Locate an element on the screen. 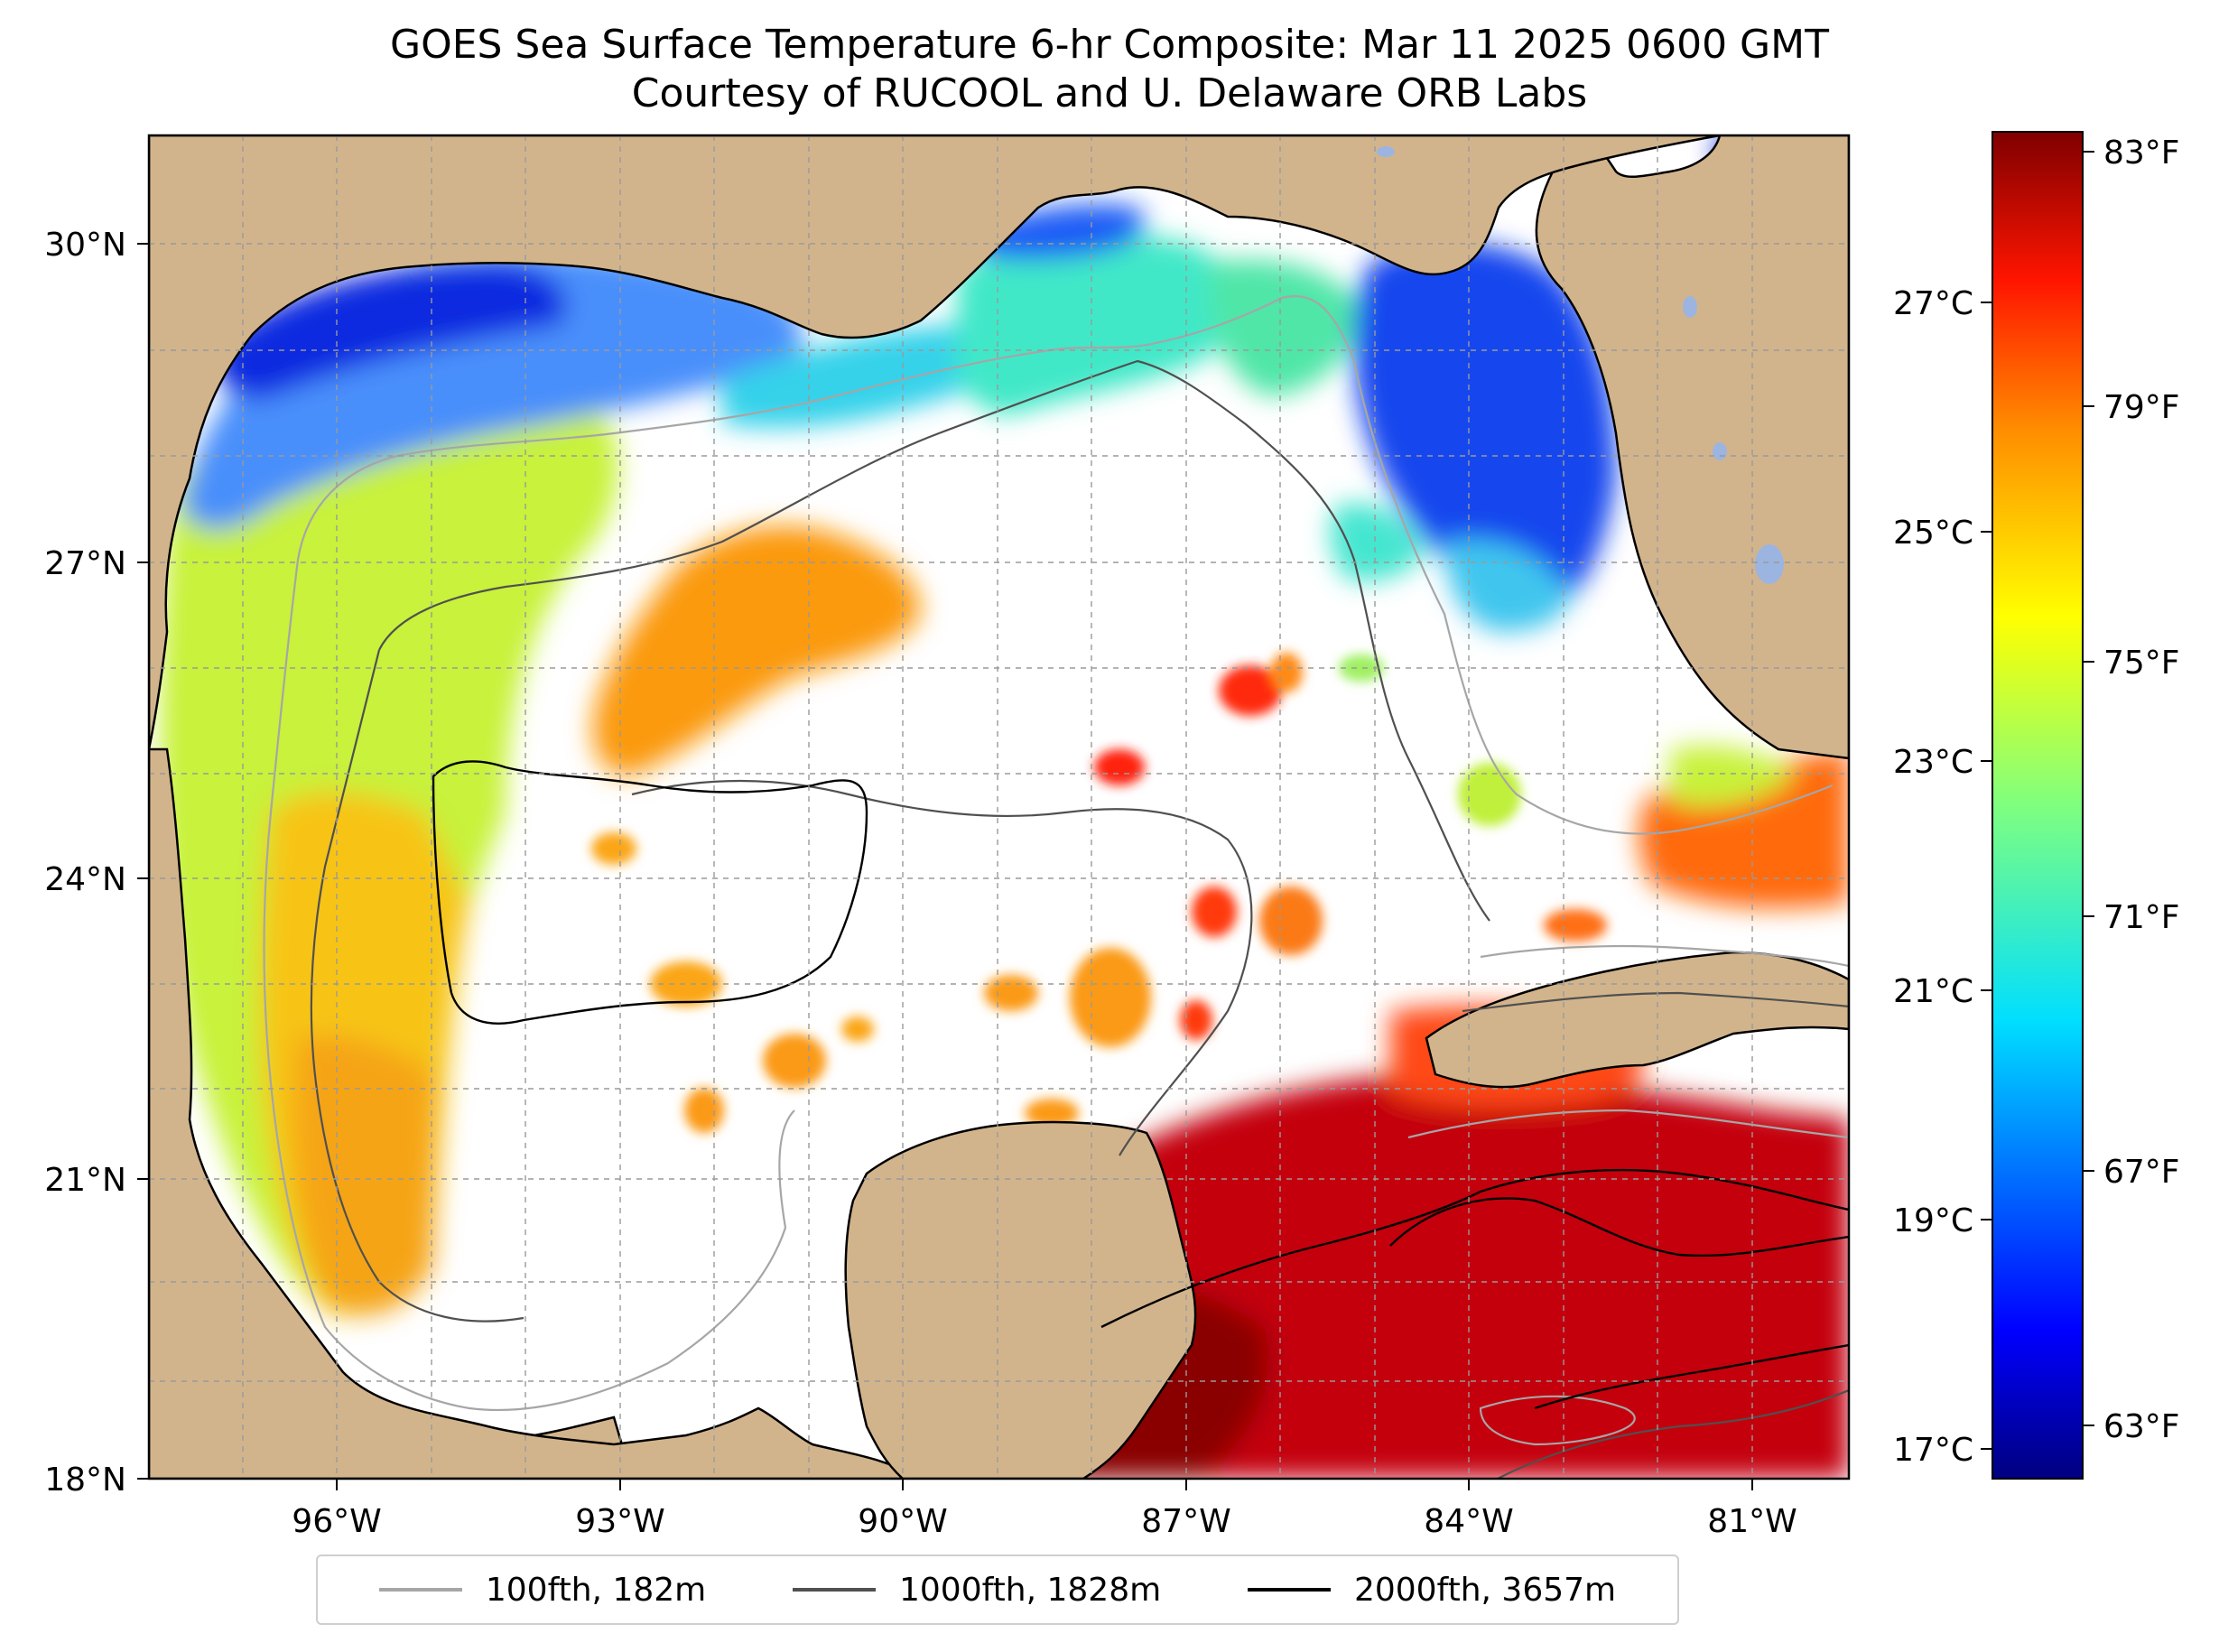 The width and height of the screenshot is (2219, 1652). lat-label-27n: 27°N is located at coordinates (85, 563).